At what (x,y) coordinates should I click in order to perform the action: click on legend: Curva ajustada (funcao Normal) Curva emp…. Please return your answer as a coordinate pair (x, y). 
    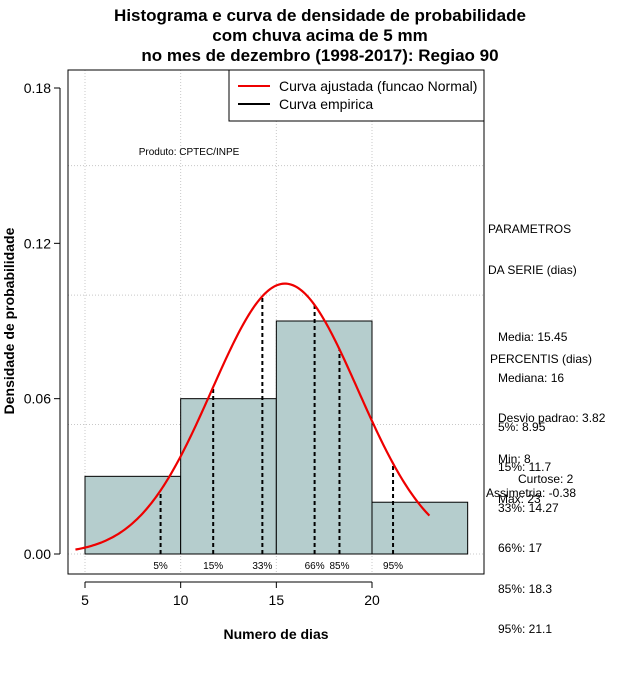
    Looking at the image, I should click on (356, 95).